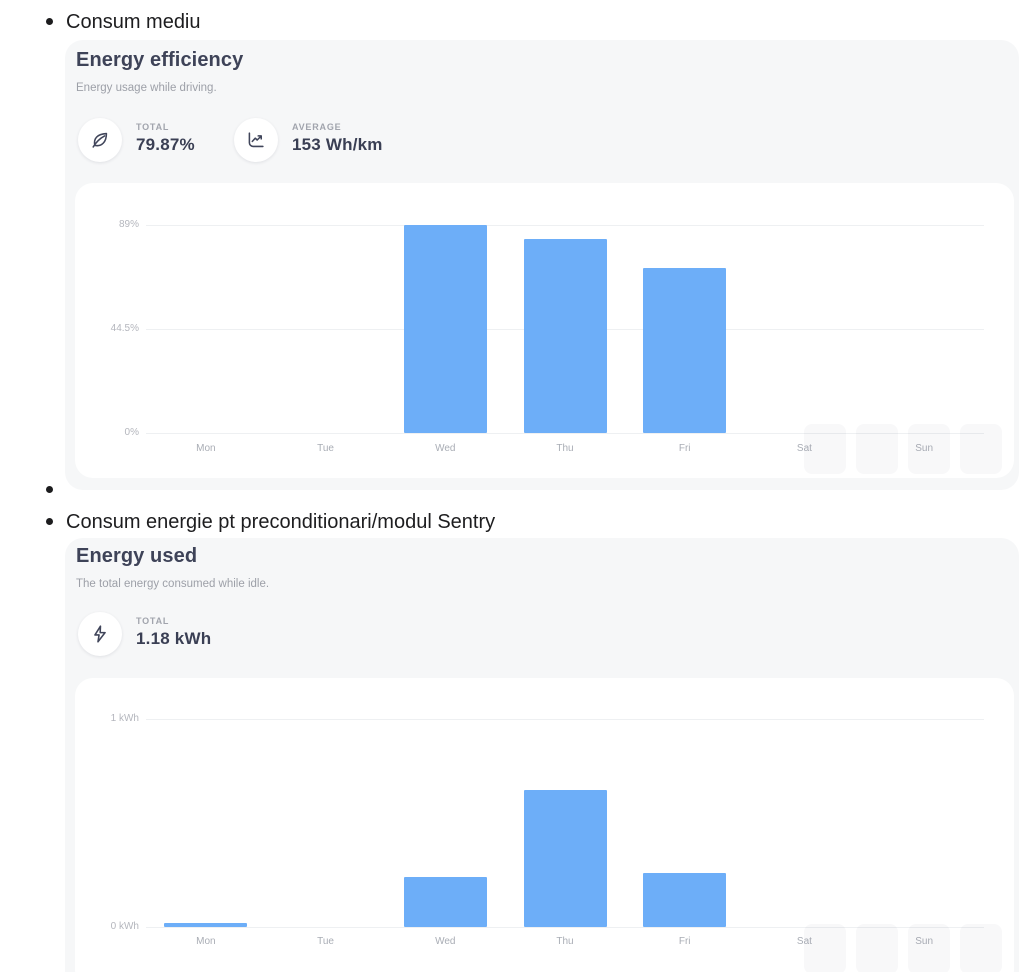  Describe the element at coordinates (146, 88) in the screenshot. I see `card-subtitle: Energy usage while driving.` at that location.